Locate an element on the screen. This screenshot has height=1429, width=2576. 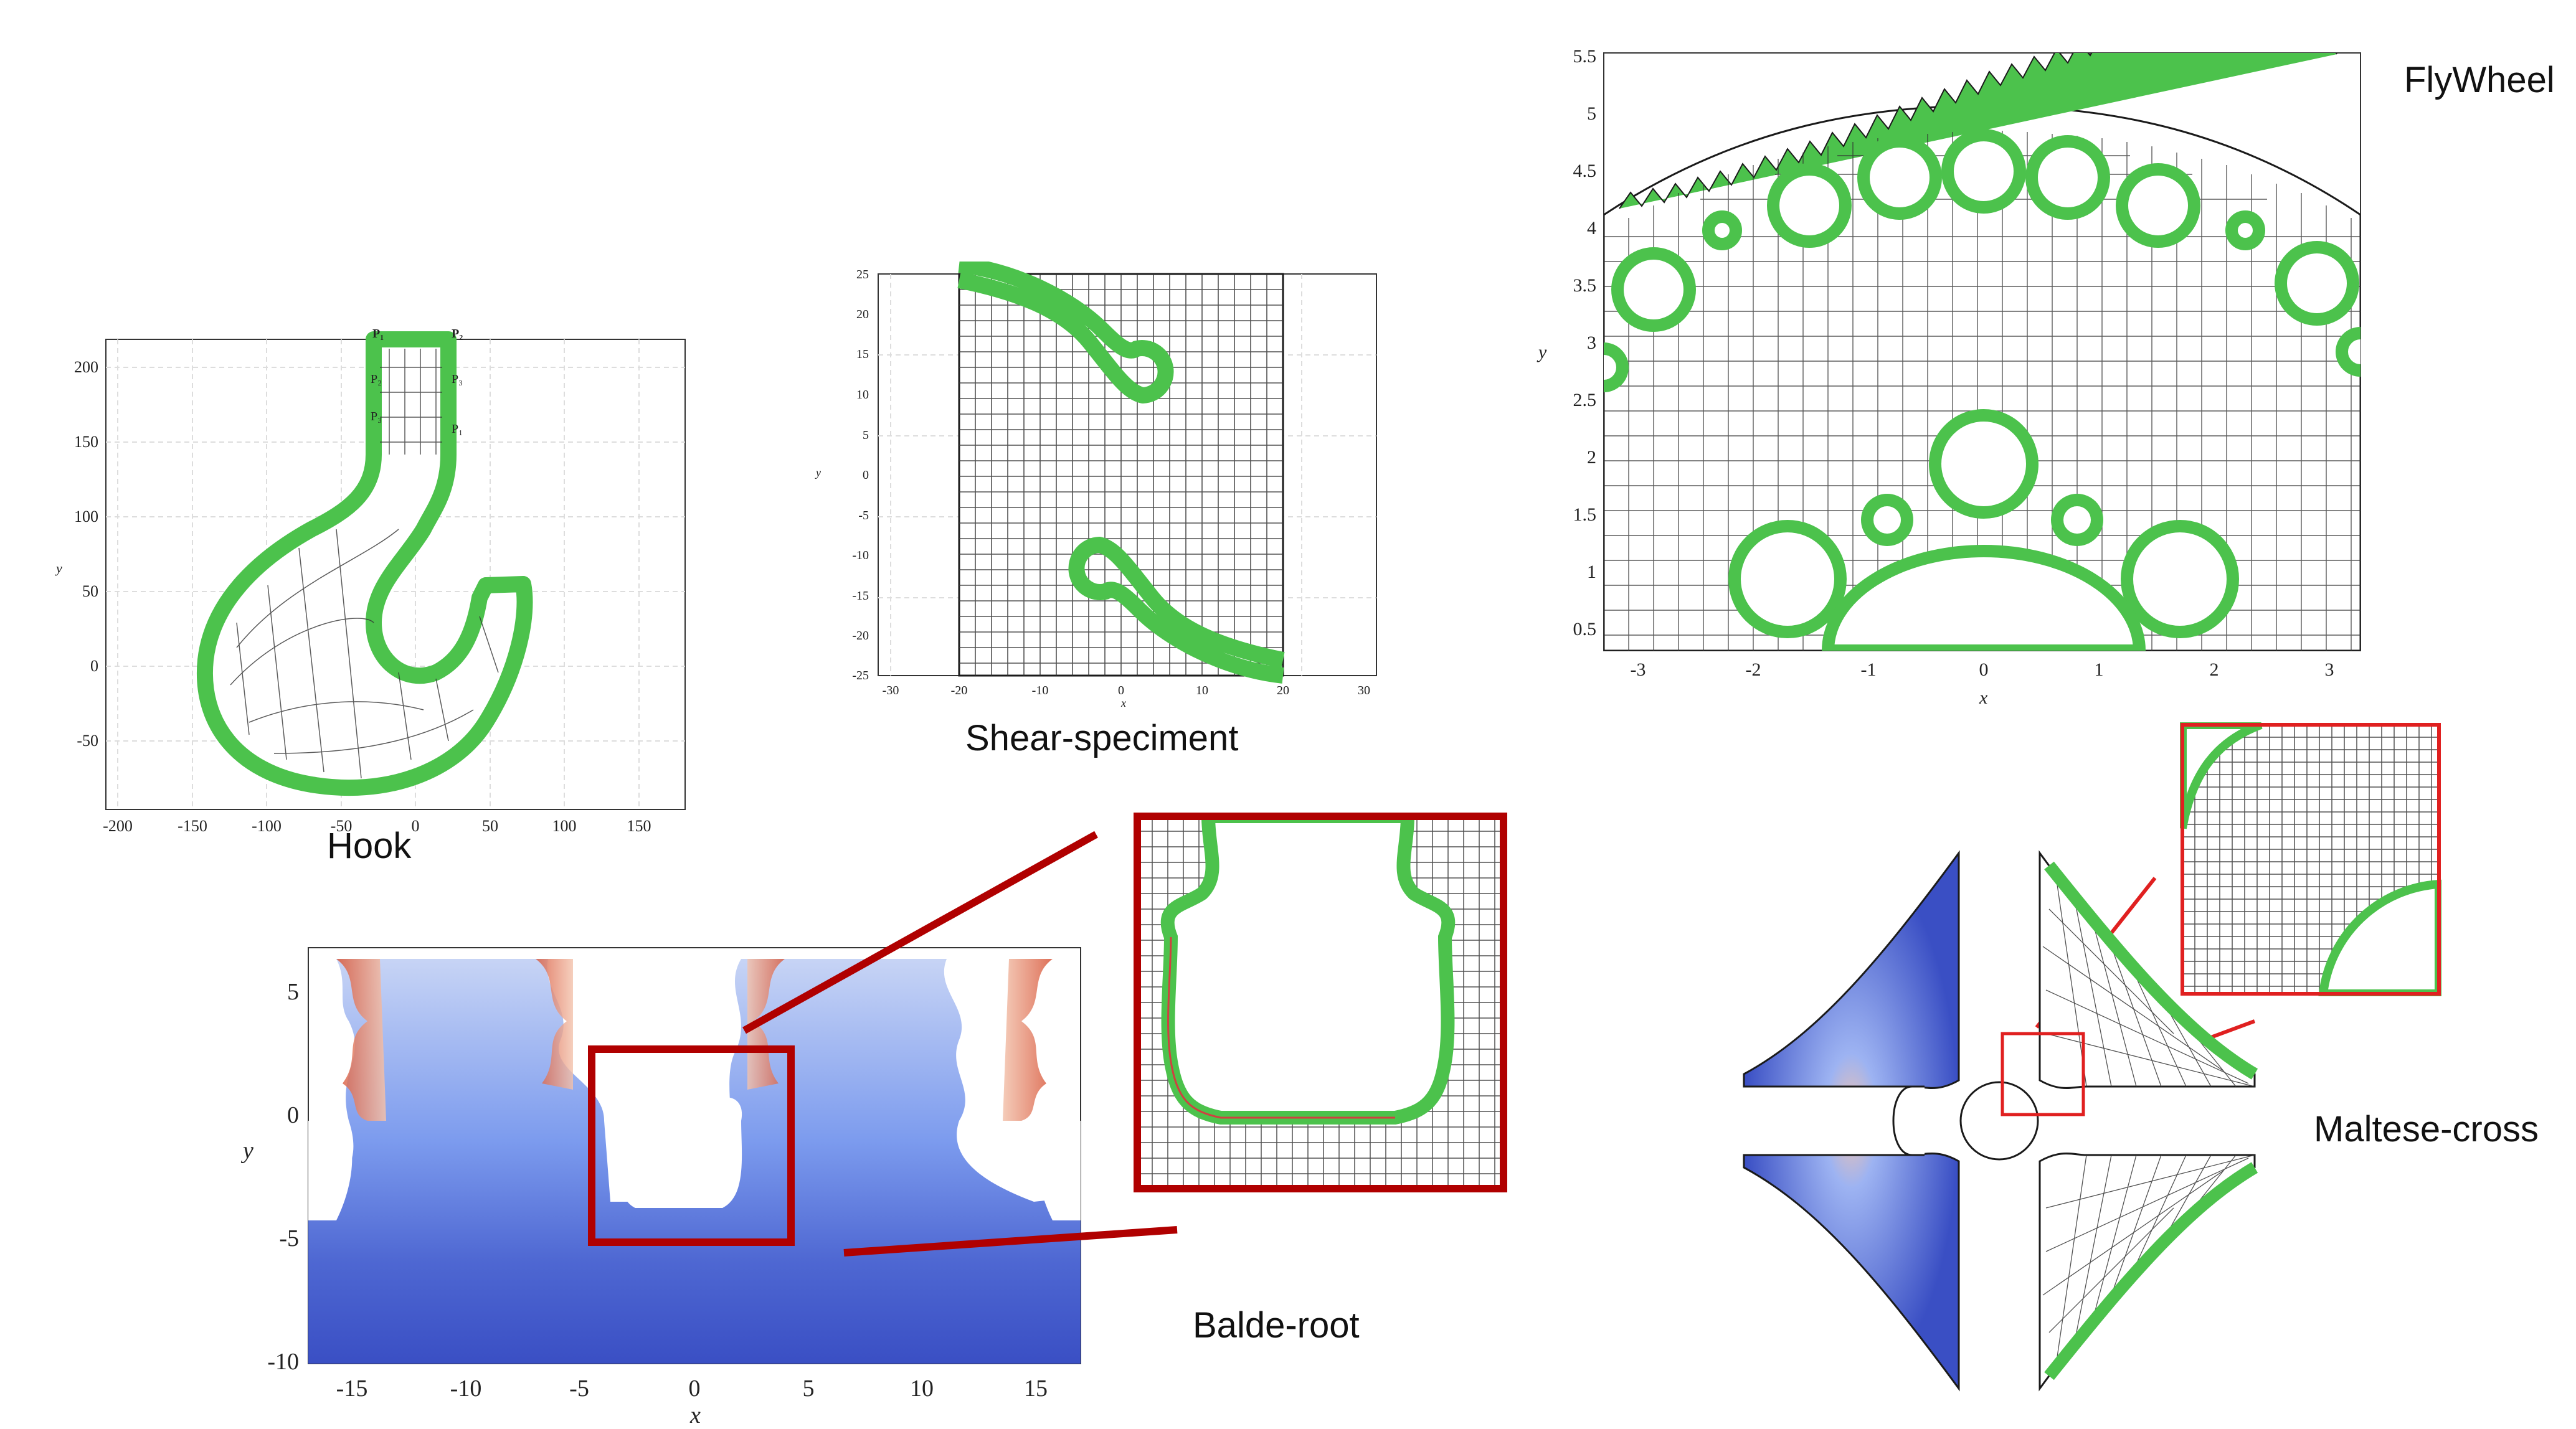
shear-xtick: -10 is located at coordinates (1040, 690).